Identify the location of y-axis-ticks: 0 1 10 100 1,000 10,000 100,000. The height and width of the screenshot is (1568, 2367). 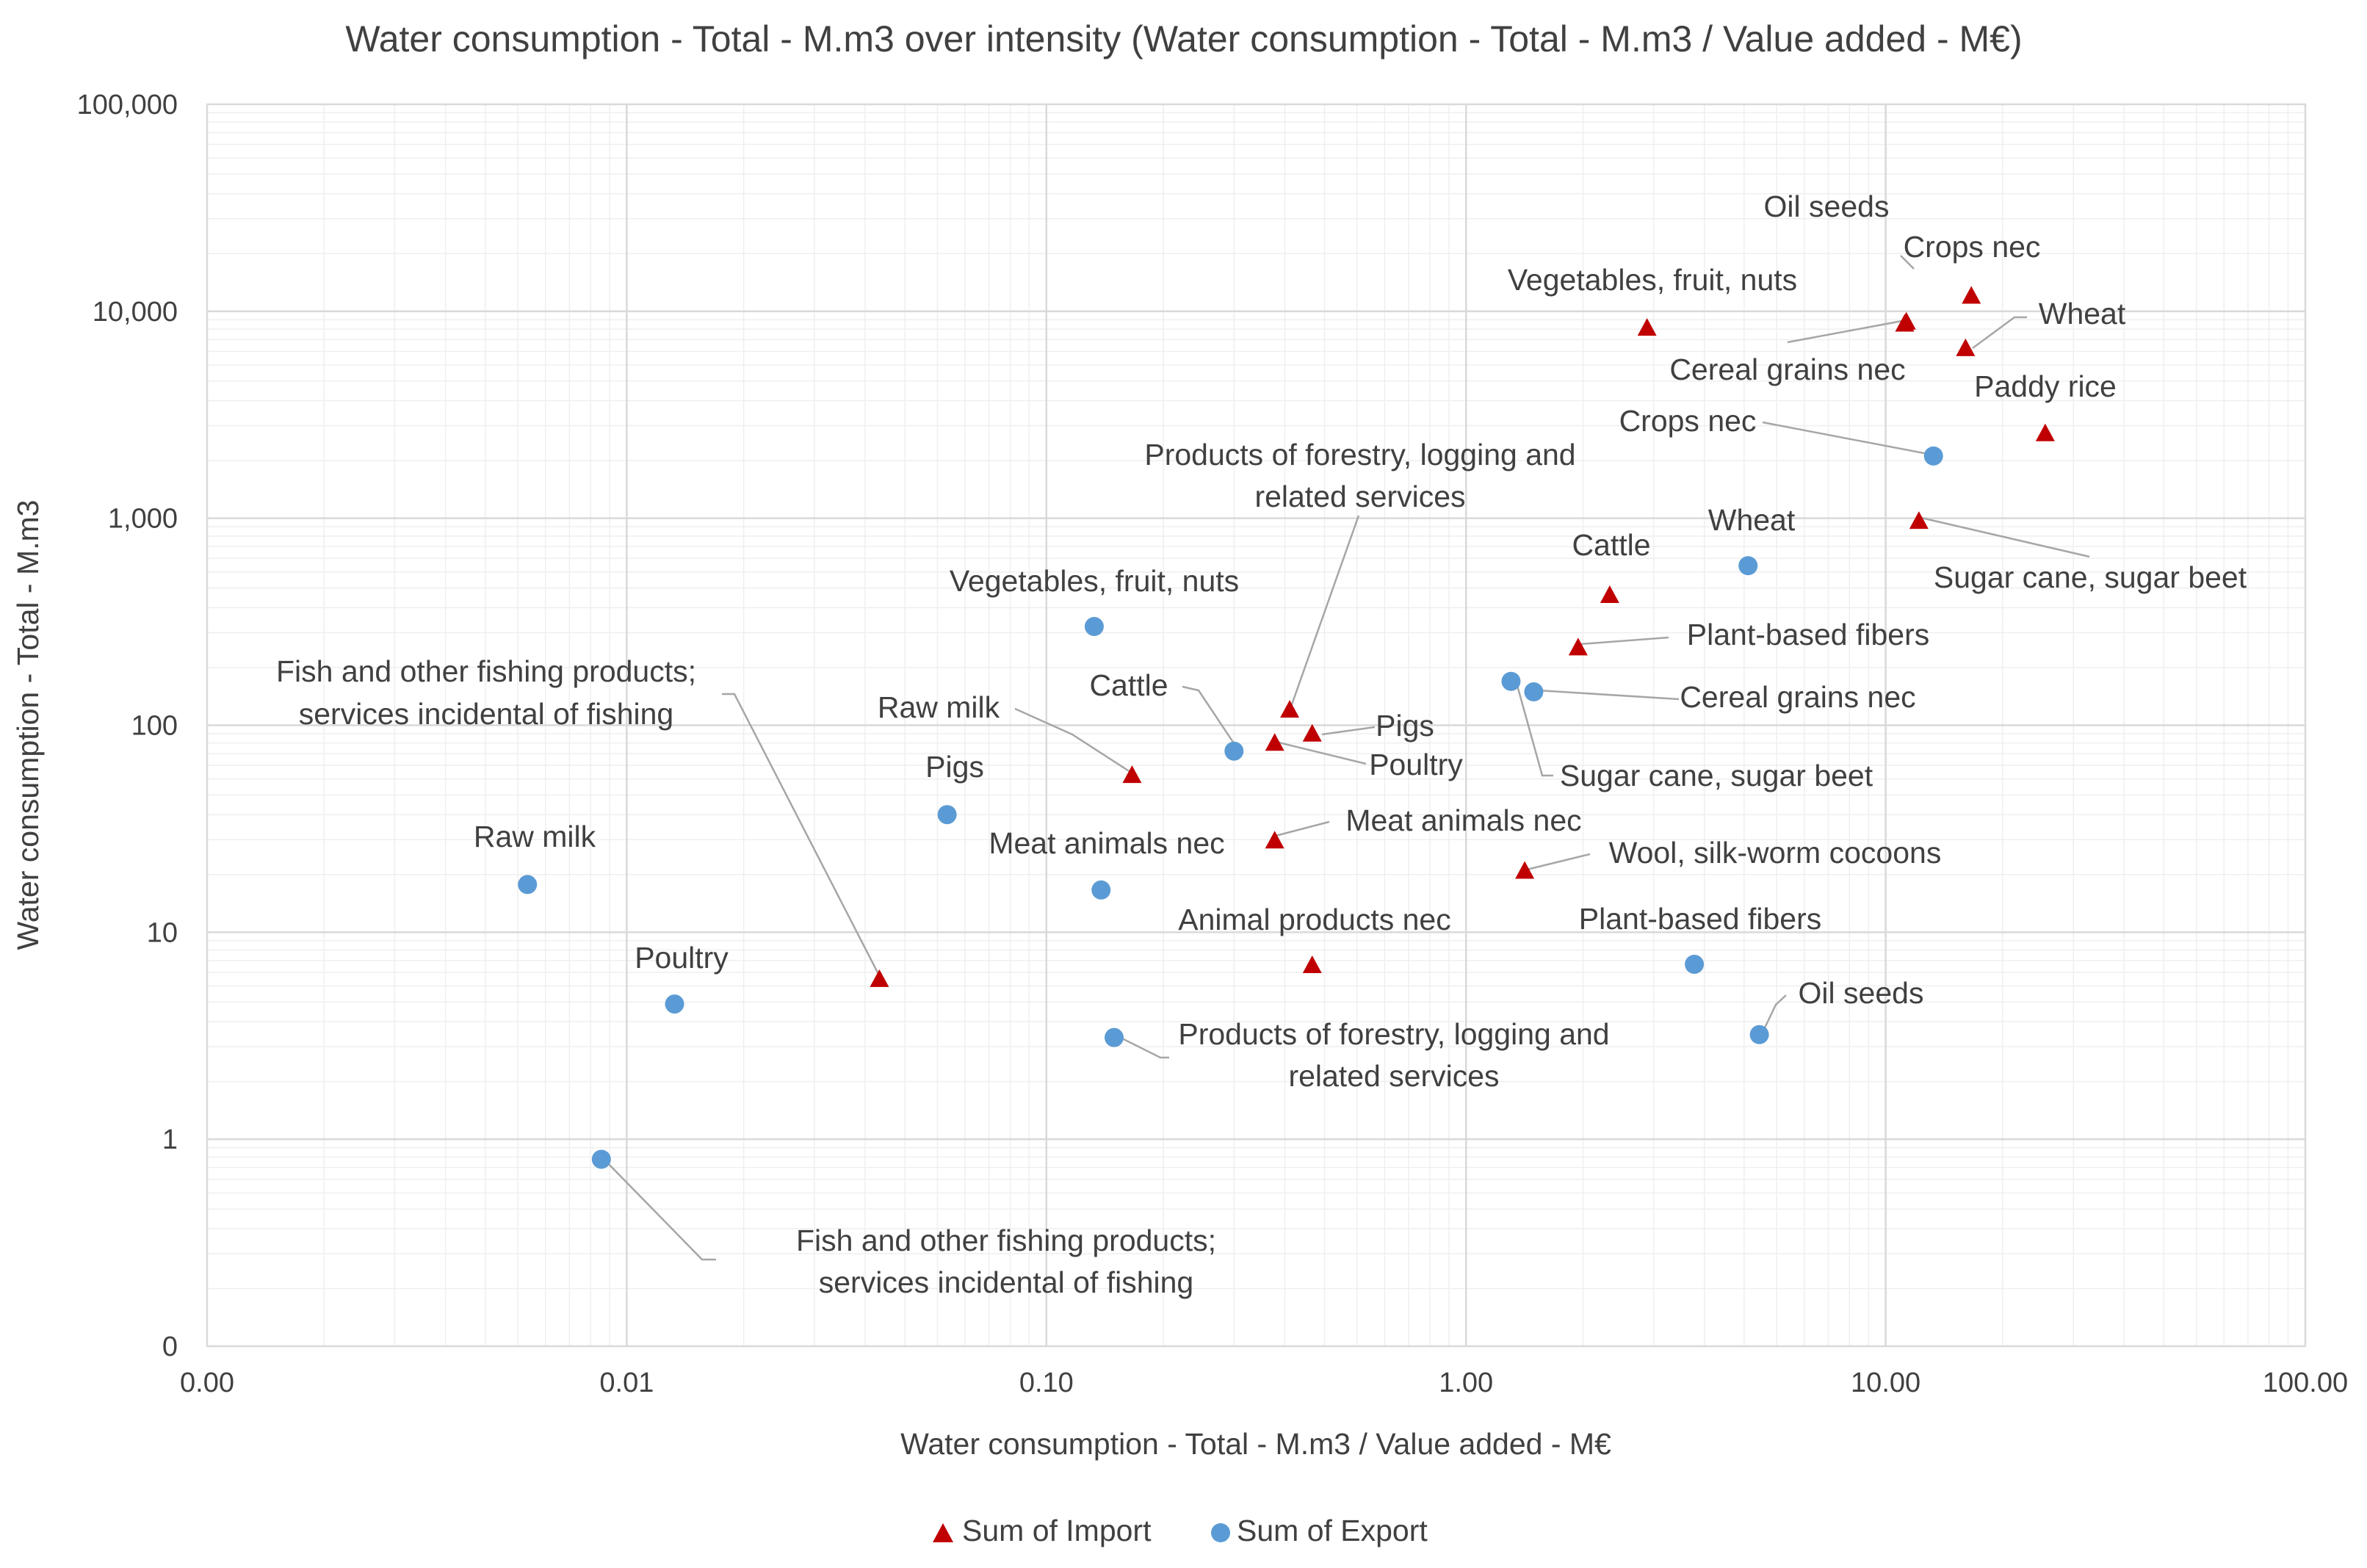
(127, 726).